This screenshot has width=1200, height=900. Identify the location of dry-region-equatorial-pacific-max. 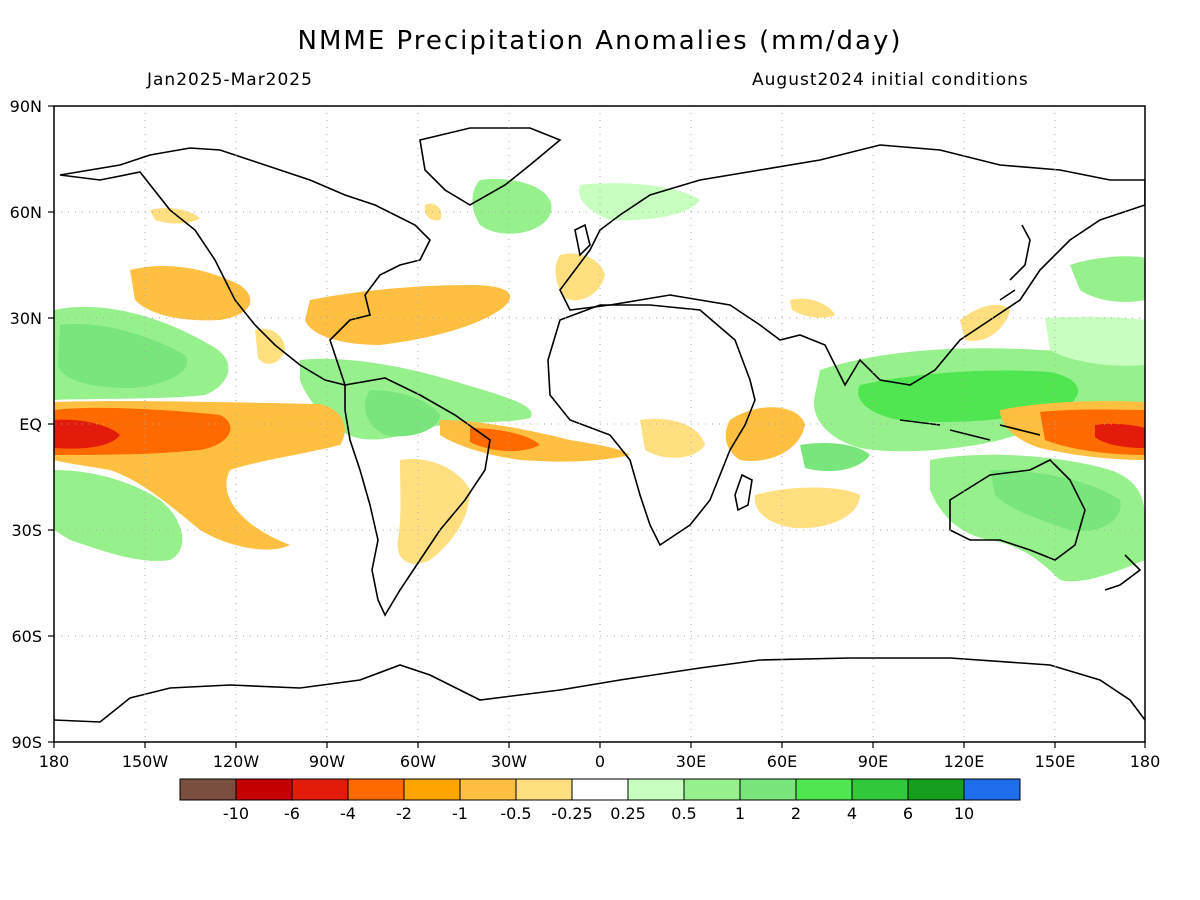
(87, 434).